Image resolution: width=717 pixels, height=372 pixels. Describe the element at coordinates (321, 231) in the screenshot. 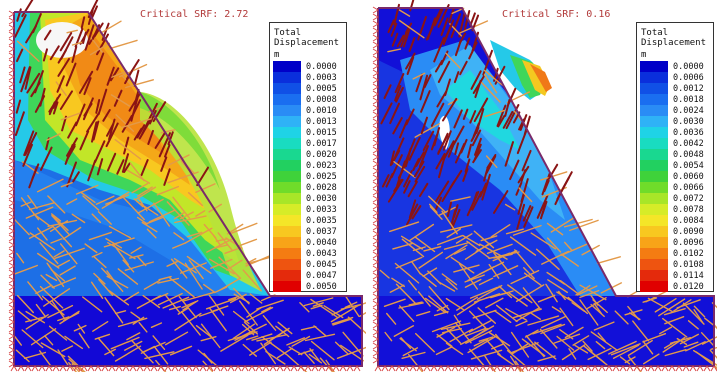

I see `legend-value-label: 0.0037` at that location.